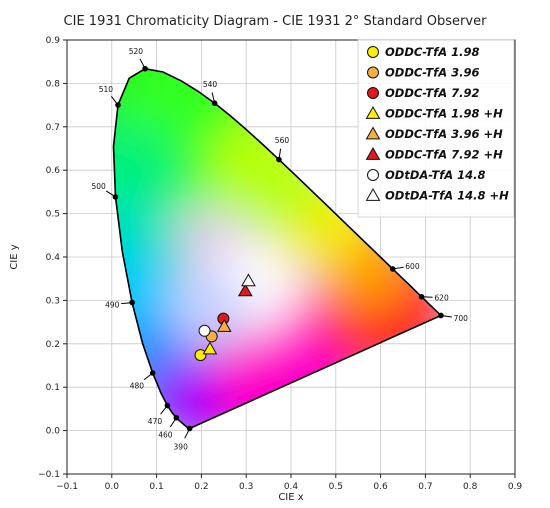  What do you see at coordinates (412, 266) in the screenshot?
I see `wavelength-label: 600` at bounding box center [412, 266].